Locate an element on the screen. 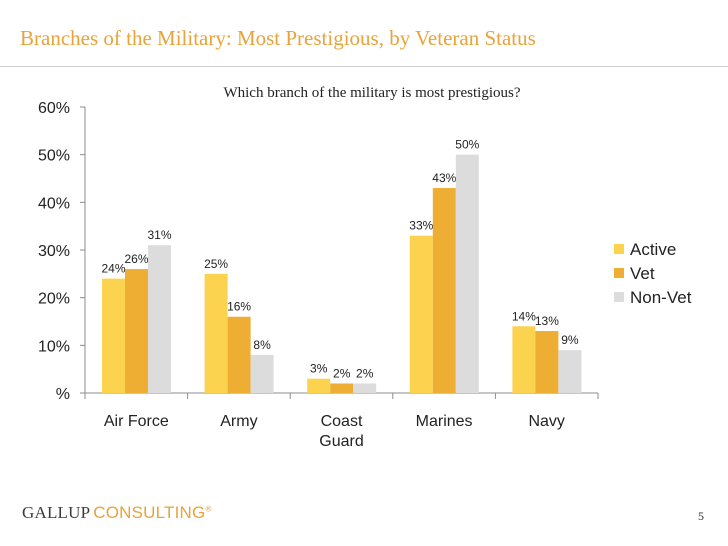 The width and height of the screenshot is (728, 546). y-tick-label: 60% is located at coordinates (54, 108).